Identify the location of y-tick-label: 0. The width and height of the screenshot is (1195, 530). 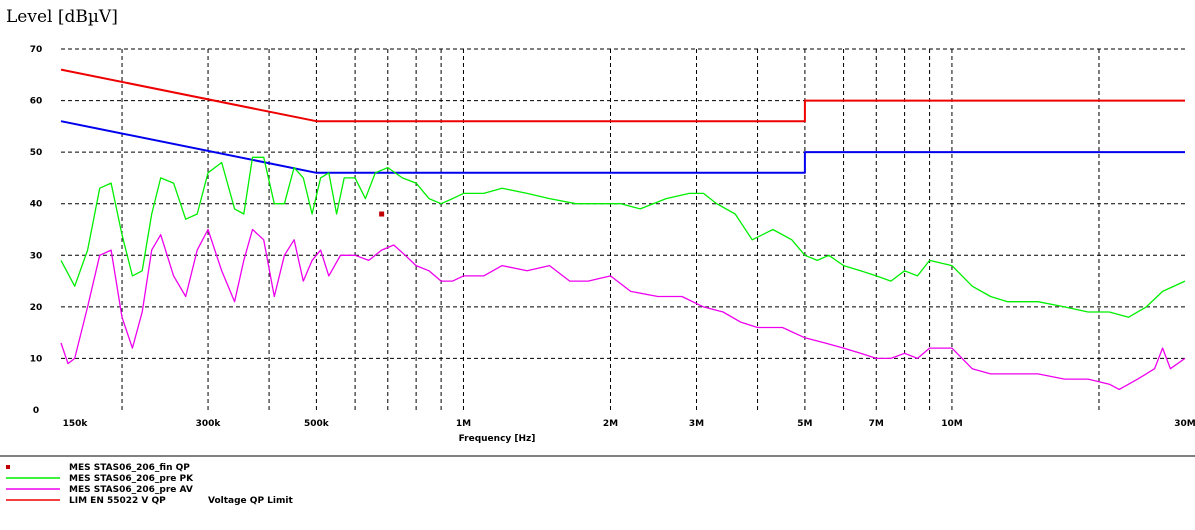
(36, 411).